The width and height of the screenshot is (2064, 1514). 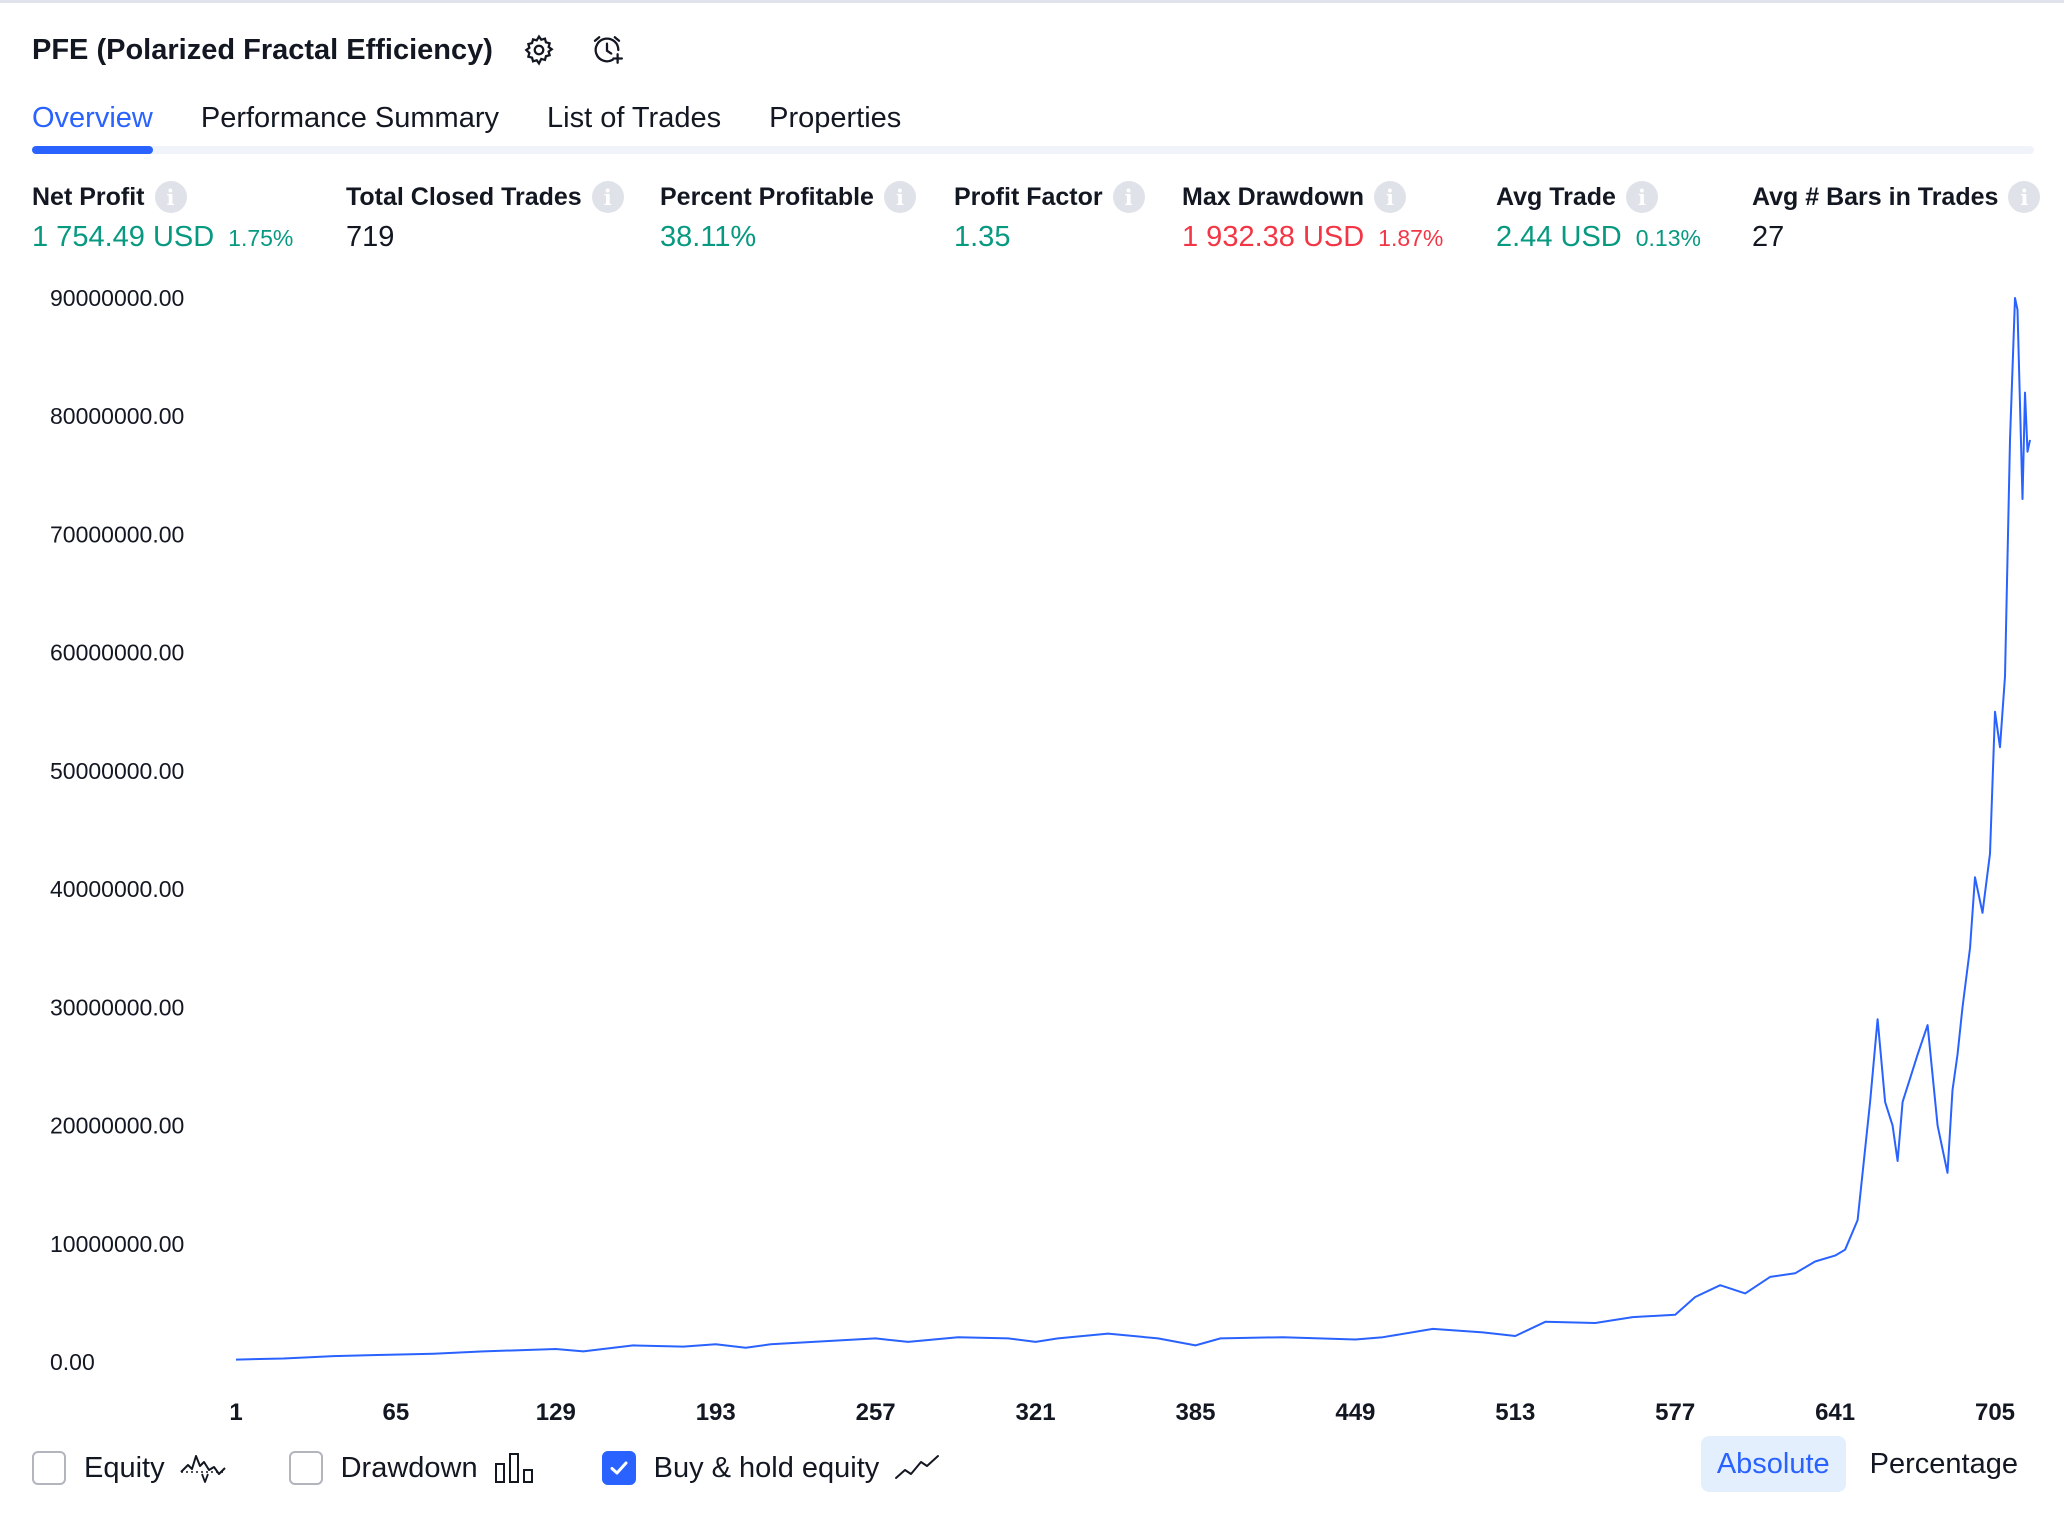 I want to click on chart-legend: Equity Drawdown Buy & hold equity, so click(x=517, y=1468).